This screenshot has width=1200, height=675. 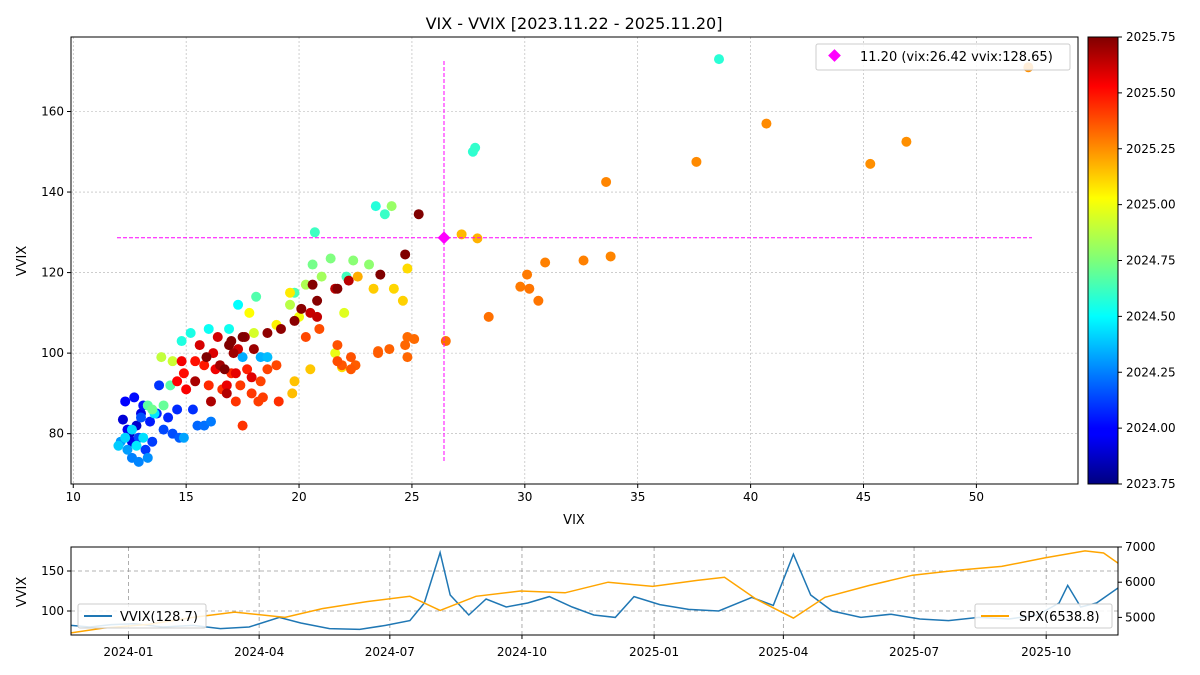 I want to click on colorbar-tick-label: 2024.50, so click(x=1151, y=316).